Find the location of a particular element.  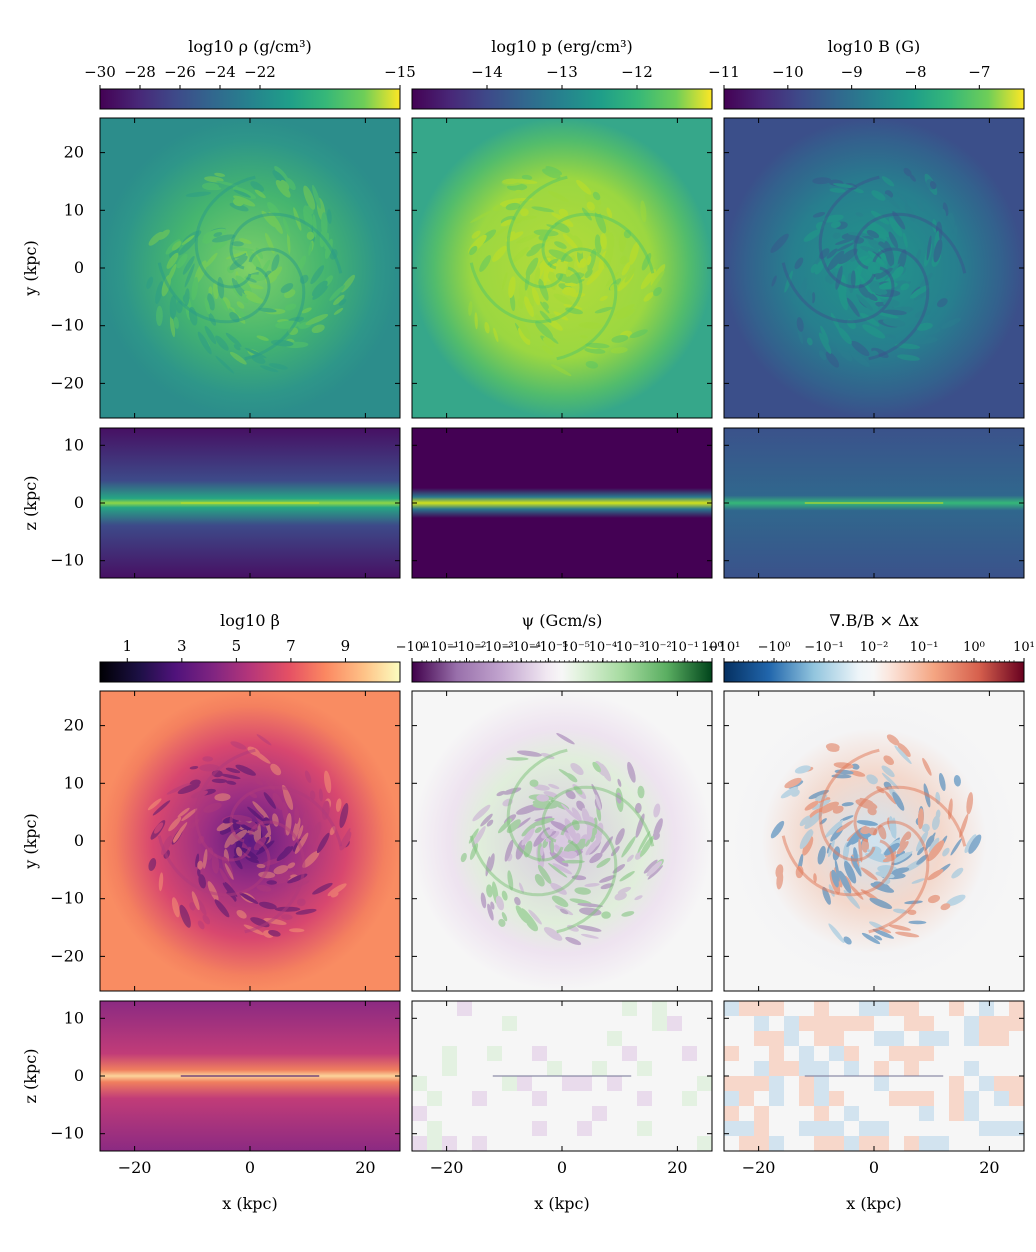

colorbar-tick-label: −10⁰ is located at coordinates (412, 647).